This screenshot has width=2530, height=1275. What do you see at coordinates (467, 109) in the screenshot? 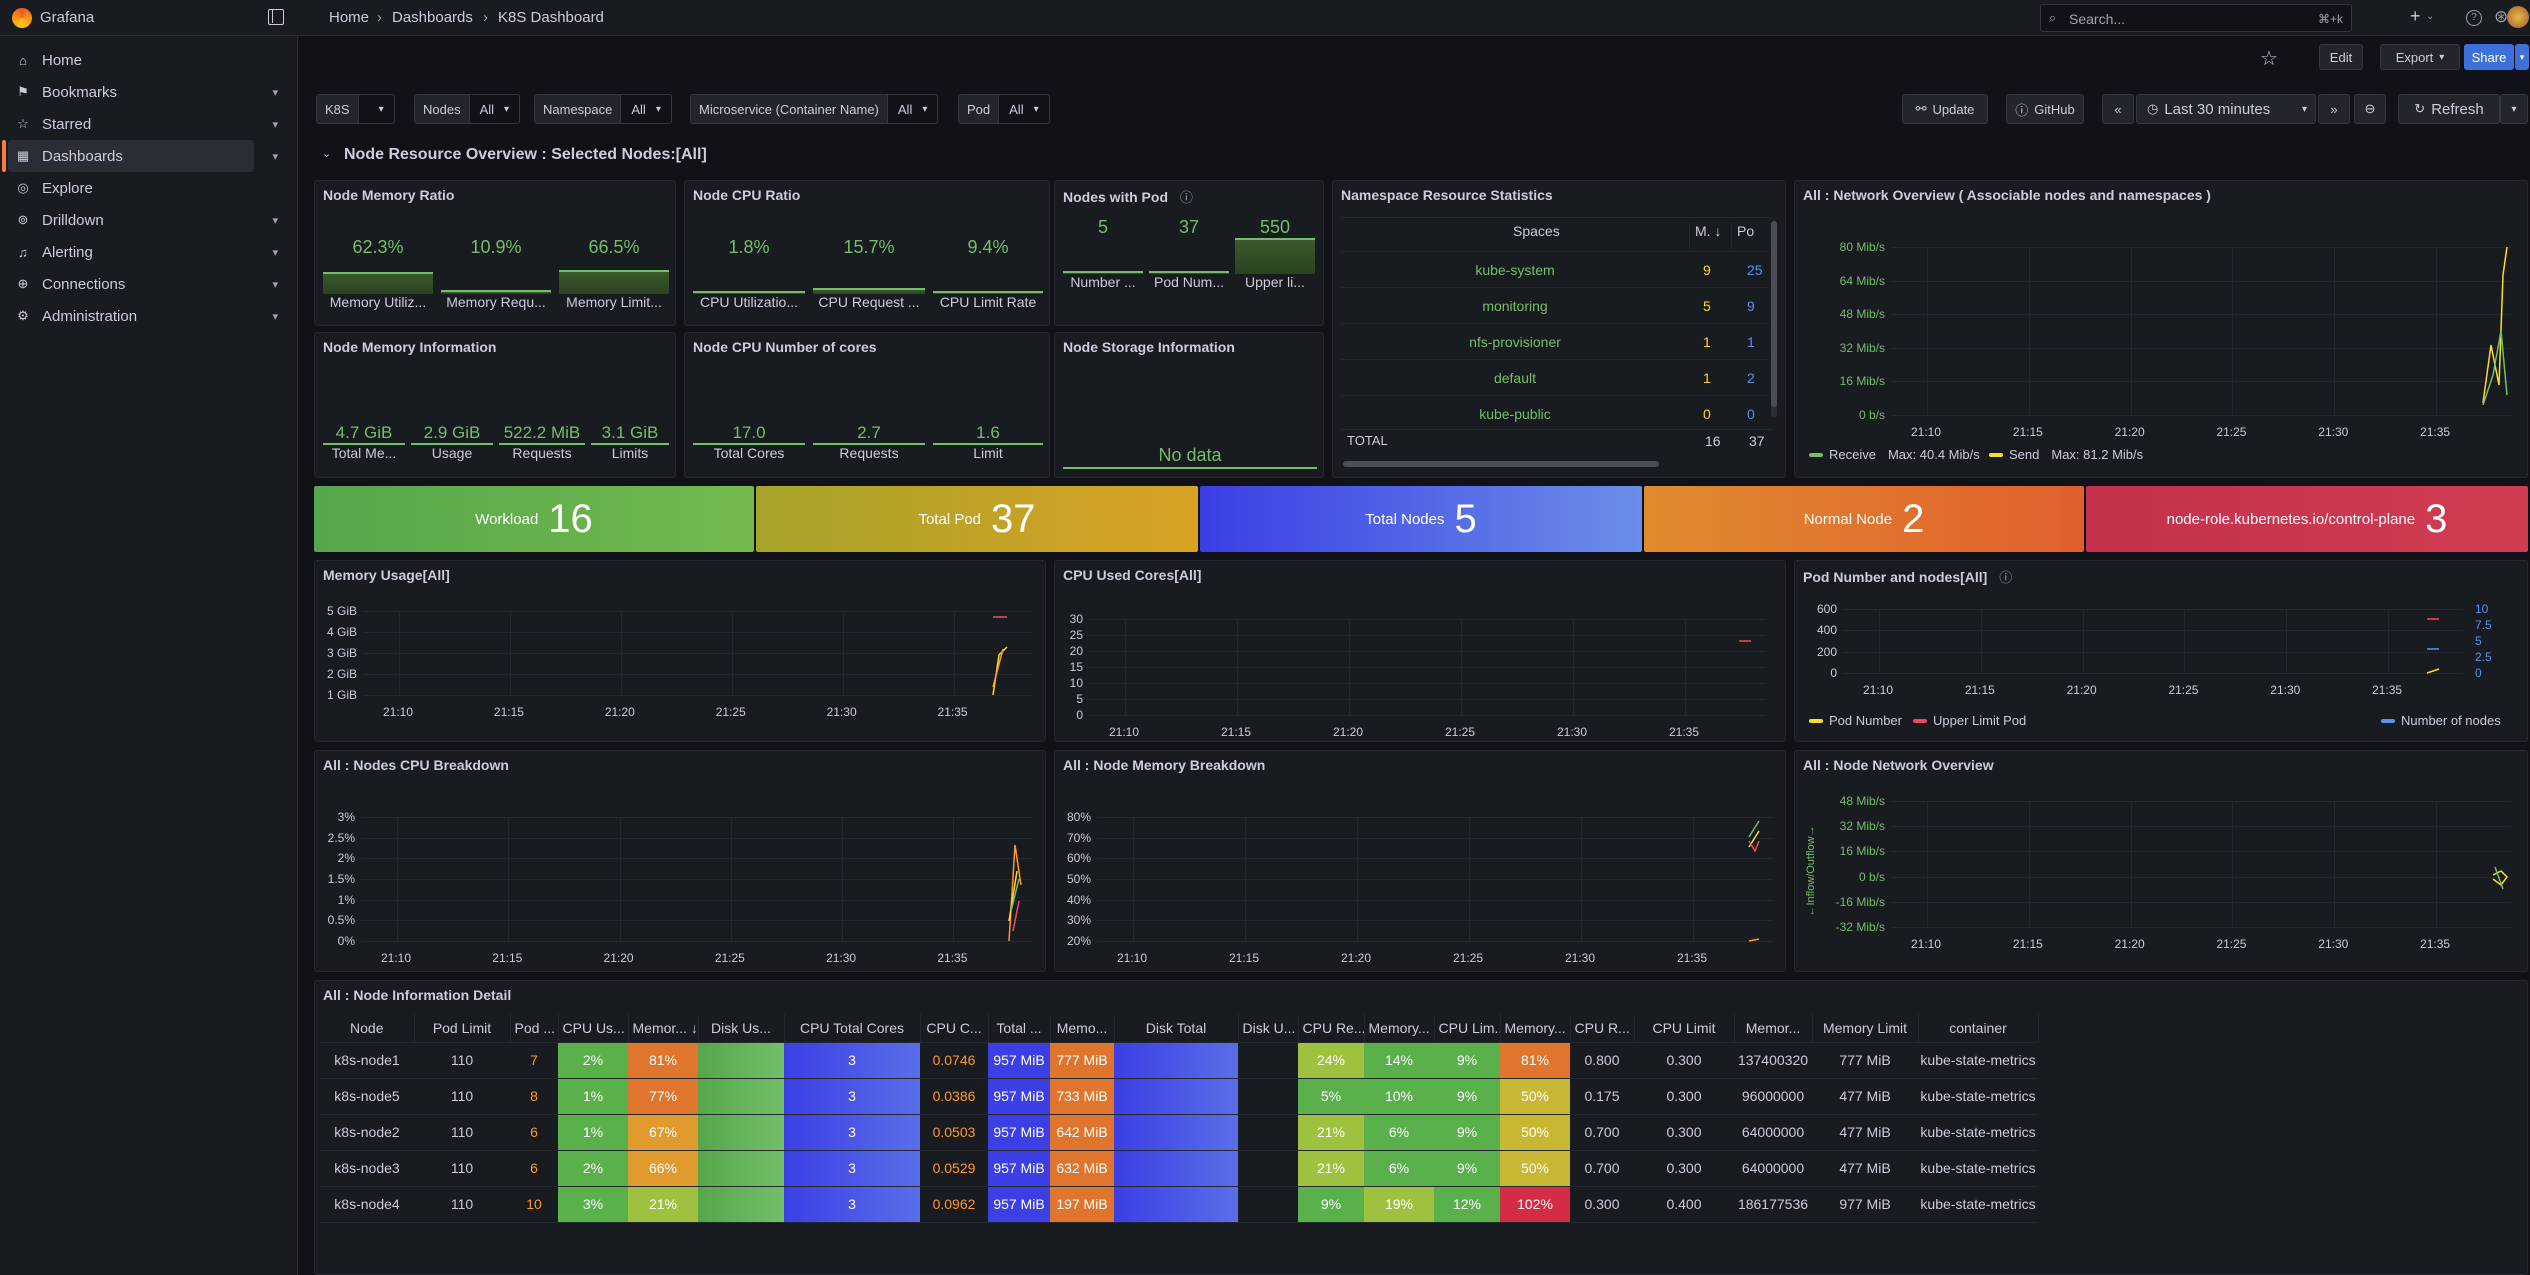
I see `variable-nodes: Nodes All ▾` at bounding box center [467, 109].